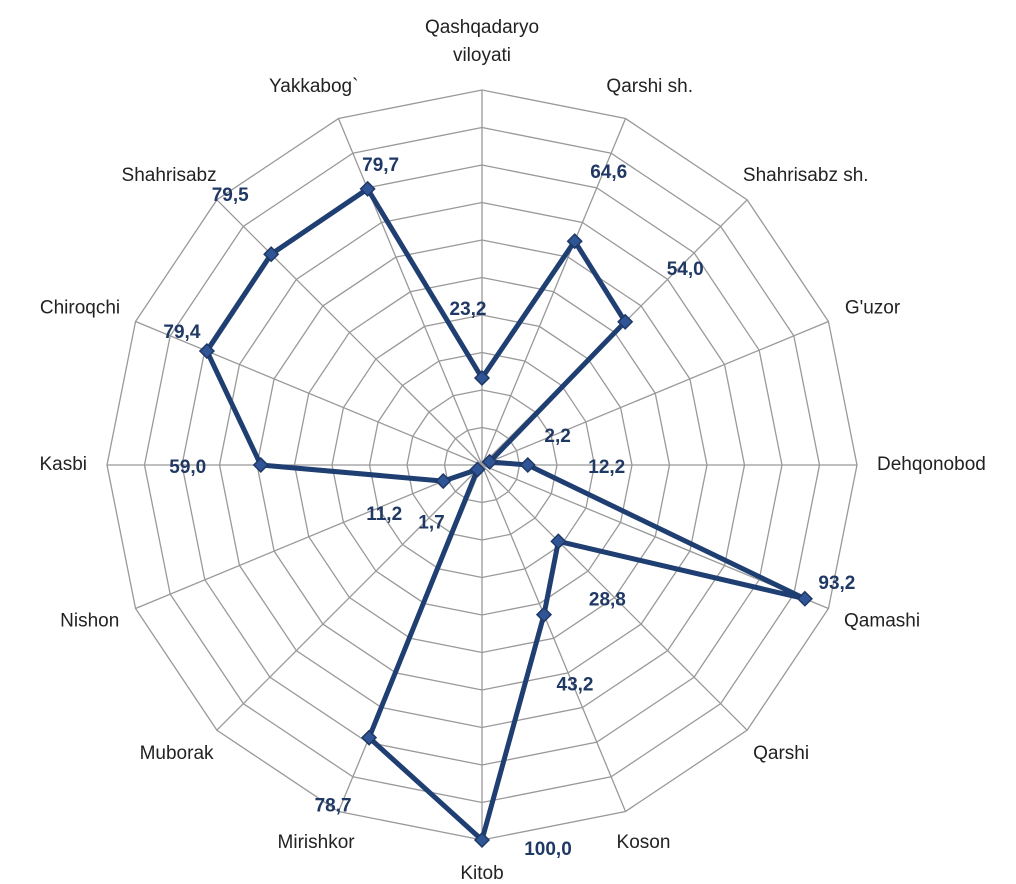 This screenshot has height=884, width=1016. I want to click on data-label: 2,2, so click(557, 436).